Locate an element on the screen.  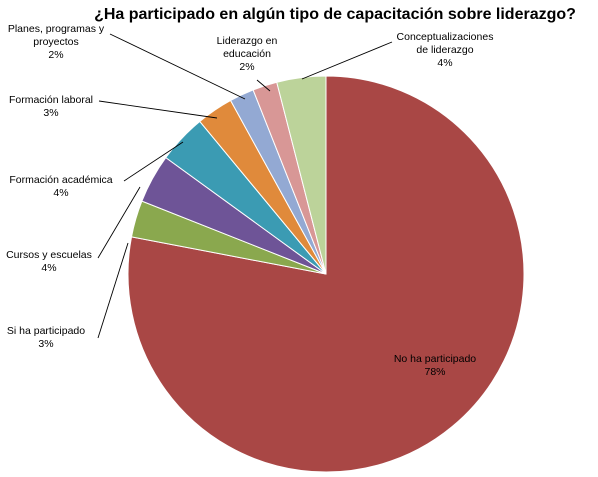
slice-label-4: Formación académica 4% is located at coordinates (60, 186).